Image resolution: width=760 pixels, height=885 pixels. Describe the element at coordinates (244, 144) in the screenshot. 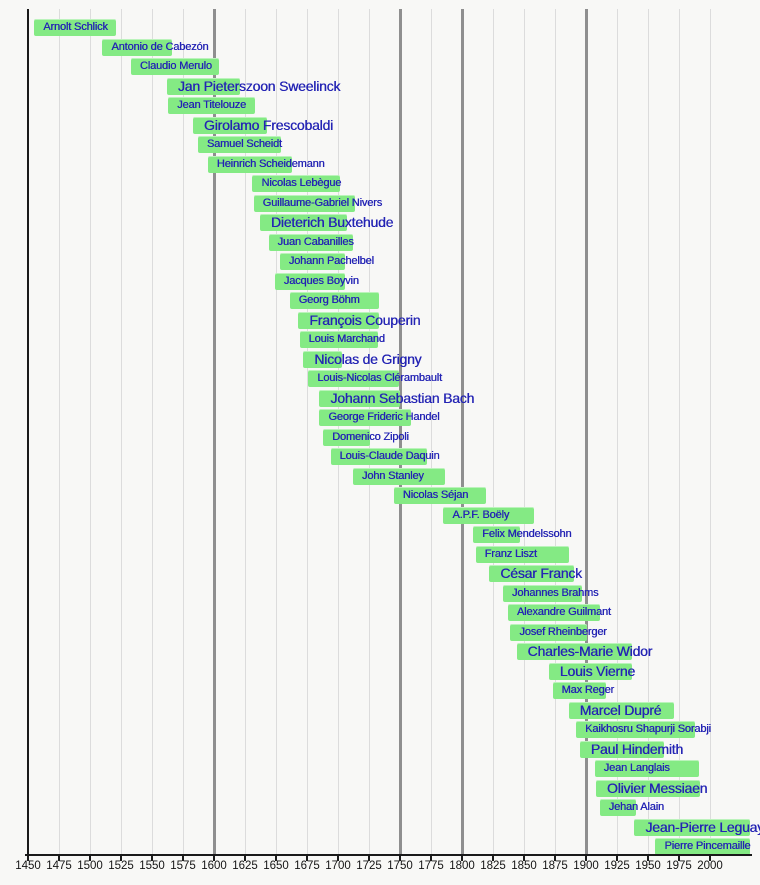

I see `composer-label-samuel-scheidt: Samuel Scheidt` at that location.